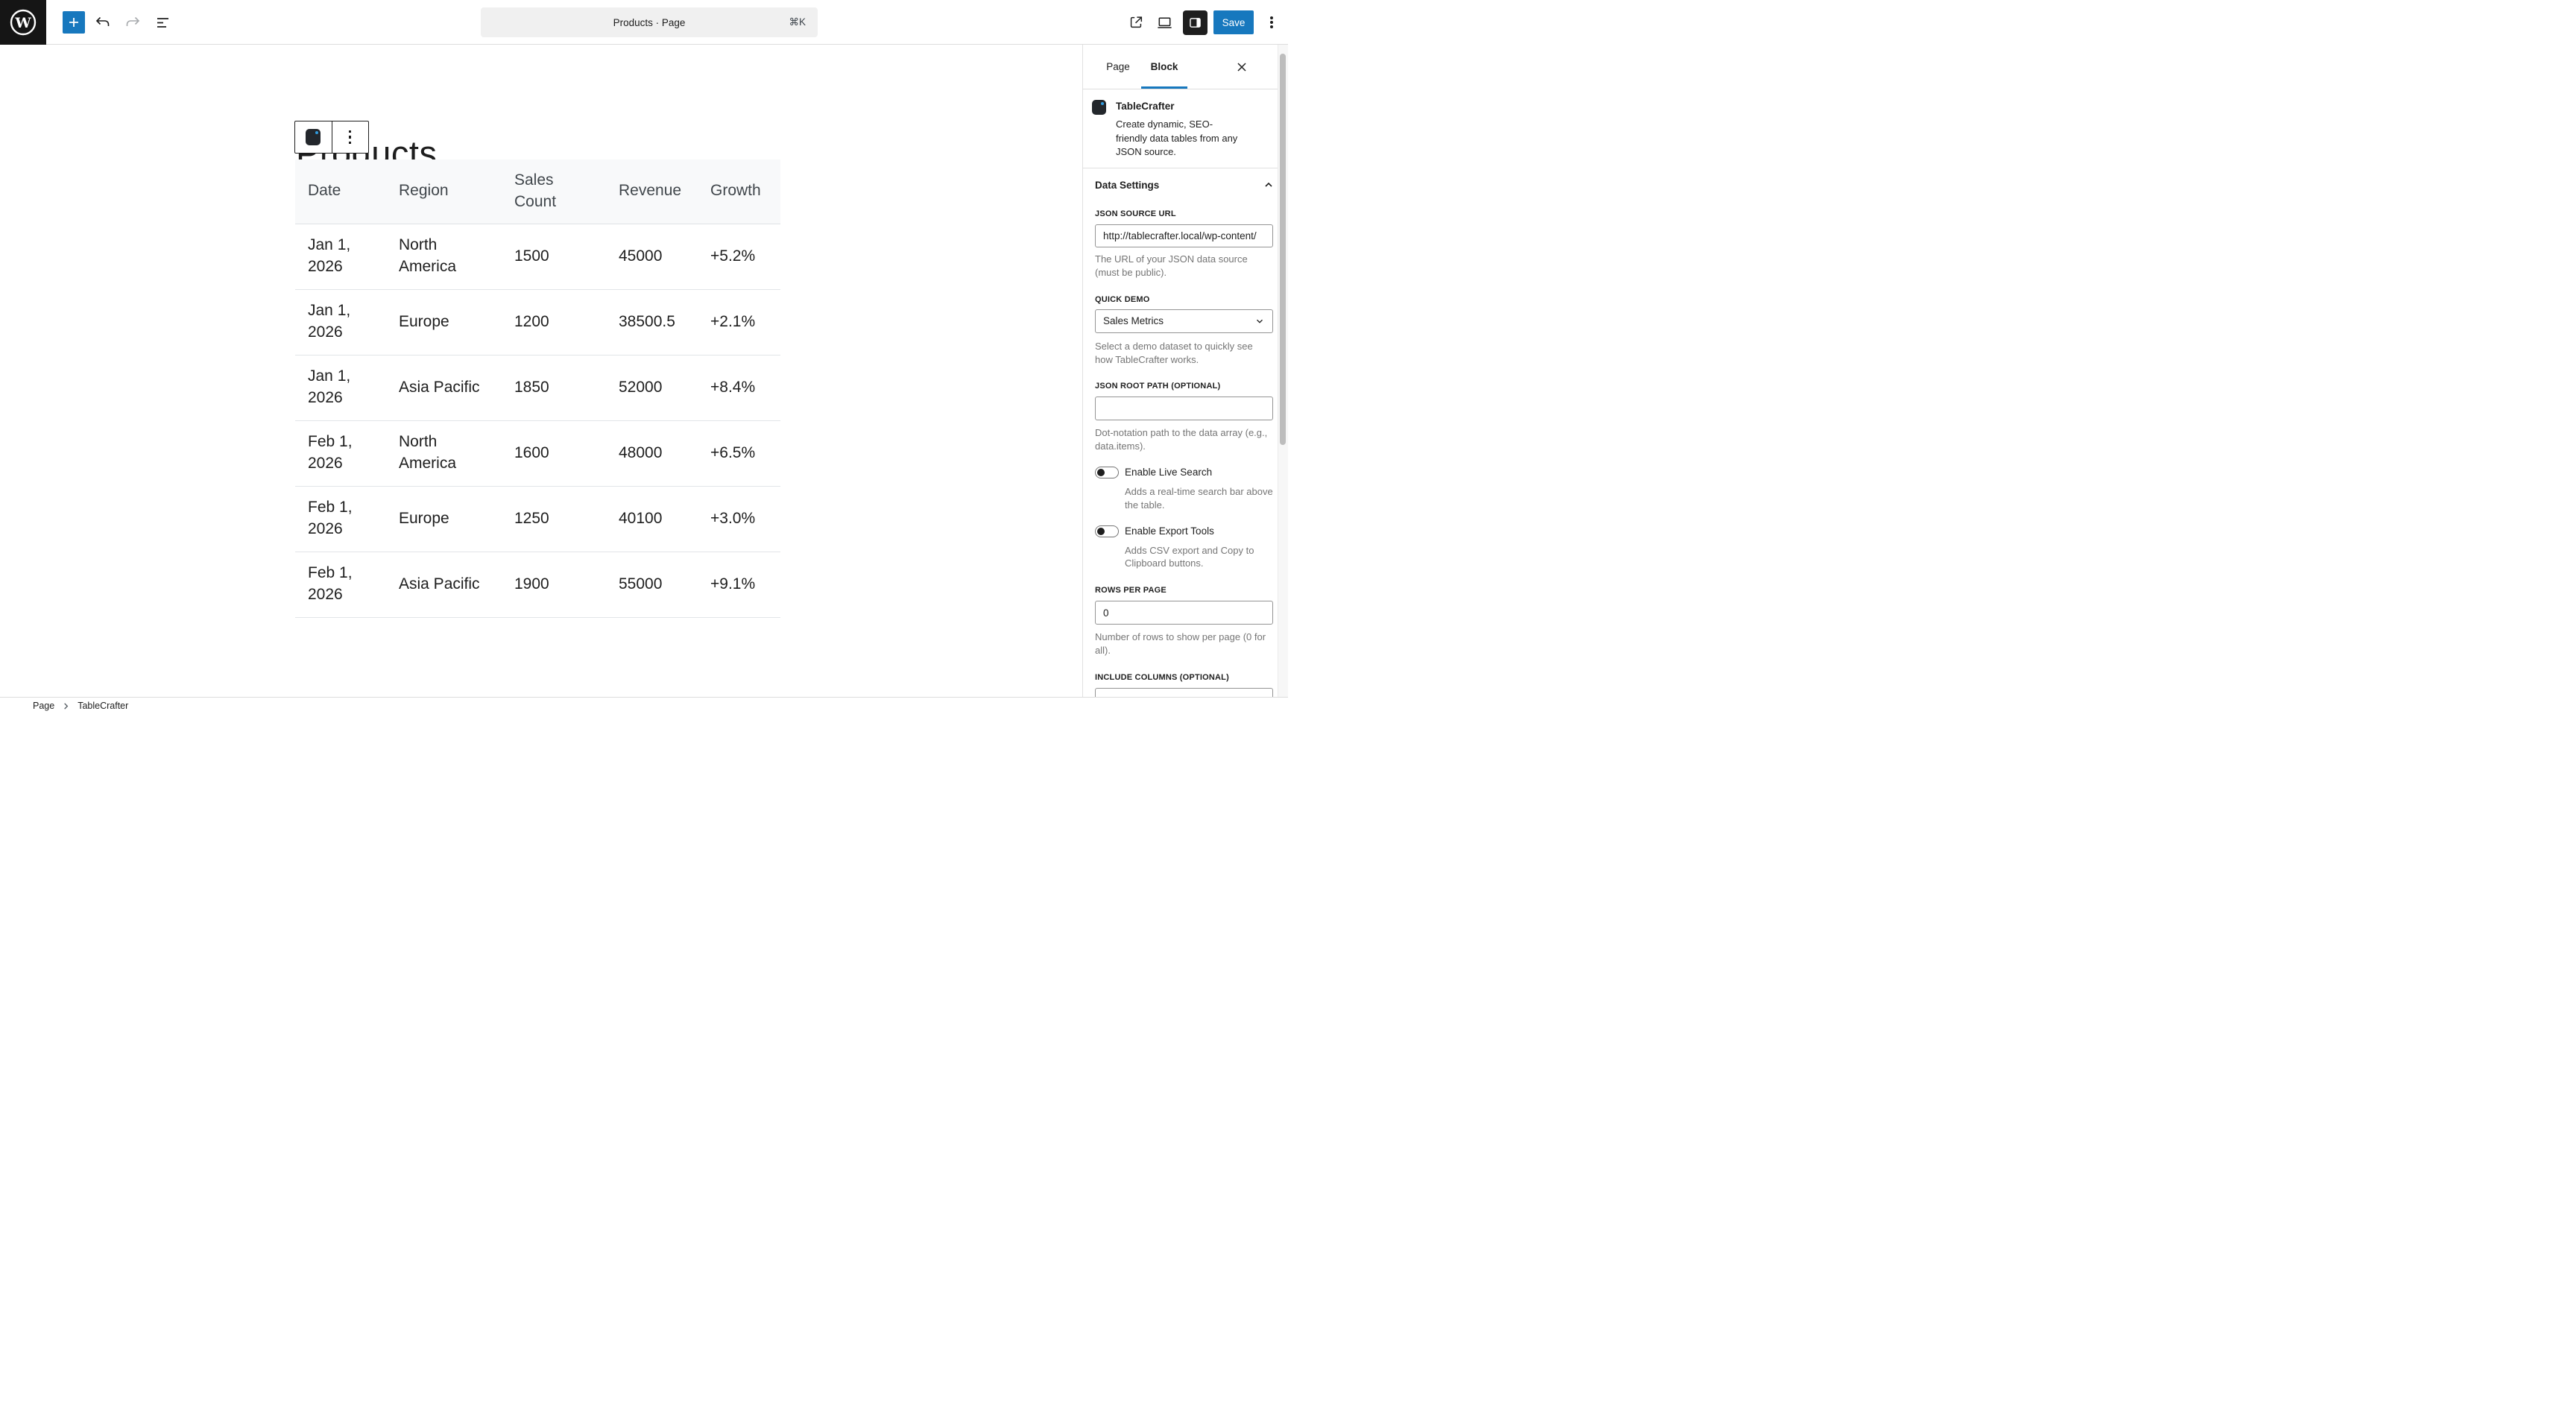 This screenshot has width=2576, height=1428. Describe the element at coordinates (44, 706) in the screenshot. I see `breadcrumb-page: Page` at that location.